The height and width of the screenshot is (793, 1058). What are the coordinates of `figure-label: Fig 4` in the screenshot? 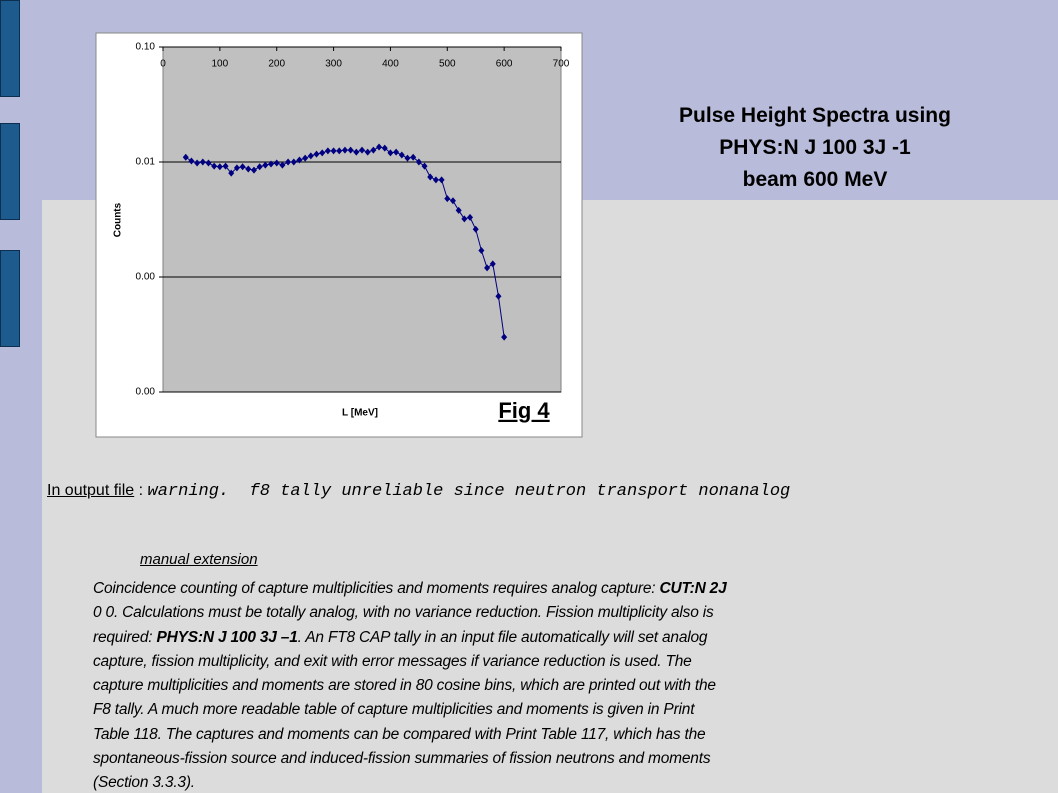 It's located at (524, 410).